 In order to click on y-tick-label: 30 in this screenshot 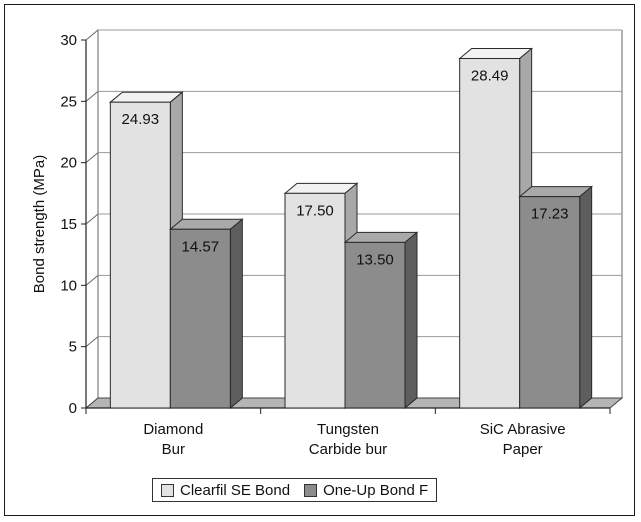, I will do `click(68, 40)`.